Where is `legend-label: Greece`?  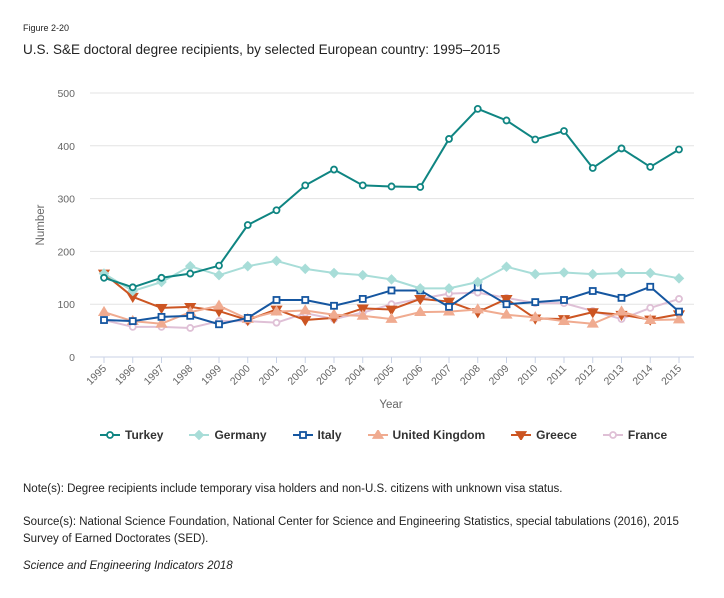
legend-label: Greece is located at coordinates (556, 435).